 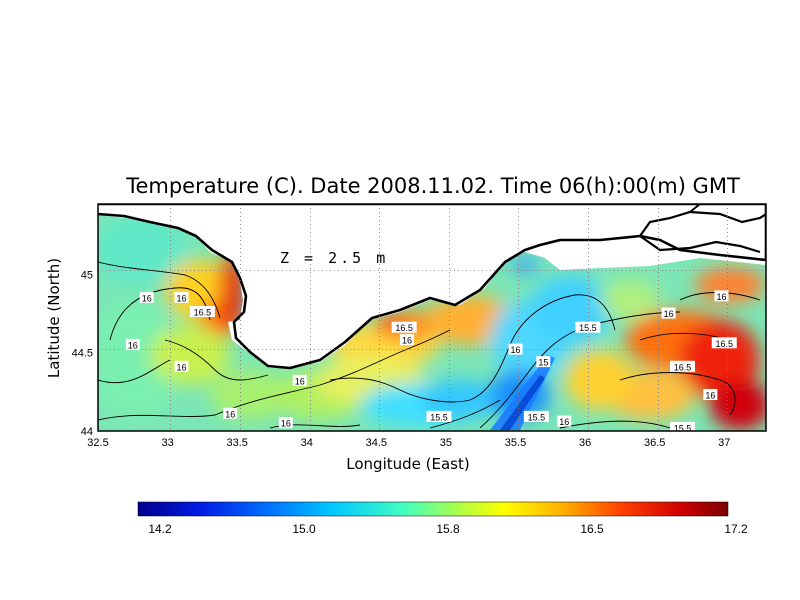 What do you see at coordinates (54, 318) in the screenshot?
I see `y-axis-label: Latitude (North)` at bounding box center [54, 318].